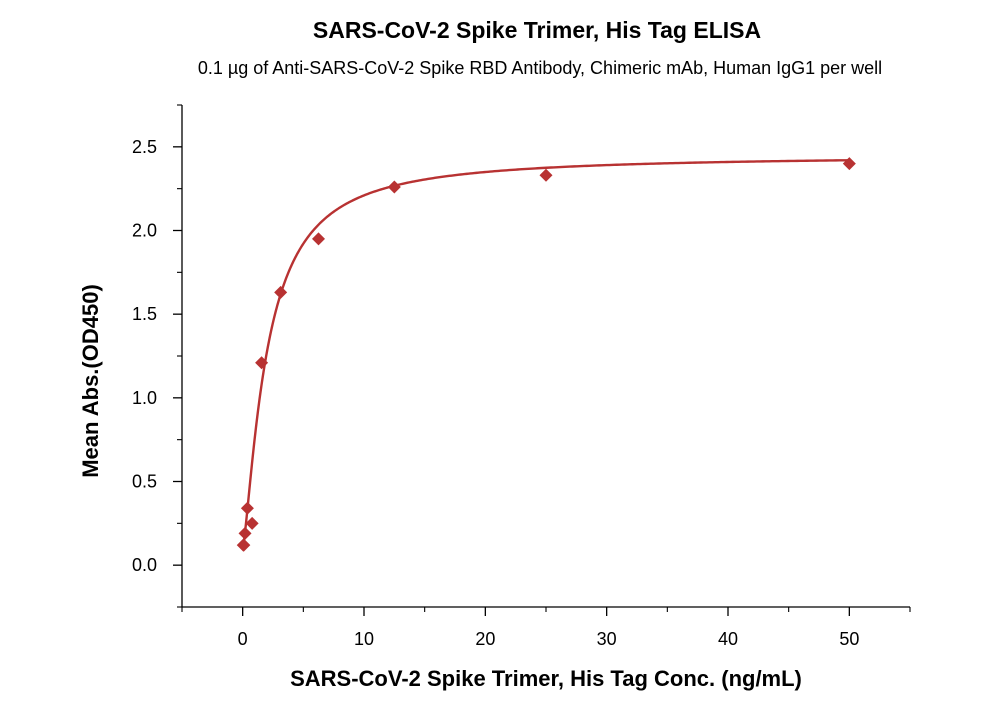 The width and height of the screenshot is (1000, 719). What do you see at coordinates (537, 30) in the screenshot?
I see `chart-title: SARS-CoV-2 Spike Trimer, His Tag ELISA` at bounding box center [537, 30].